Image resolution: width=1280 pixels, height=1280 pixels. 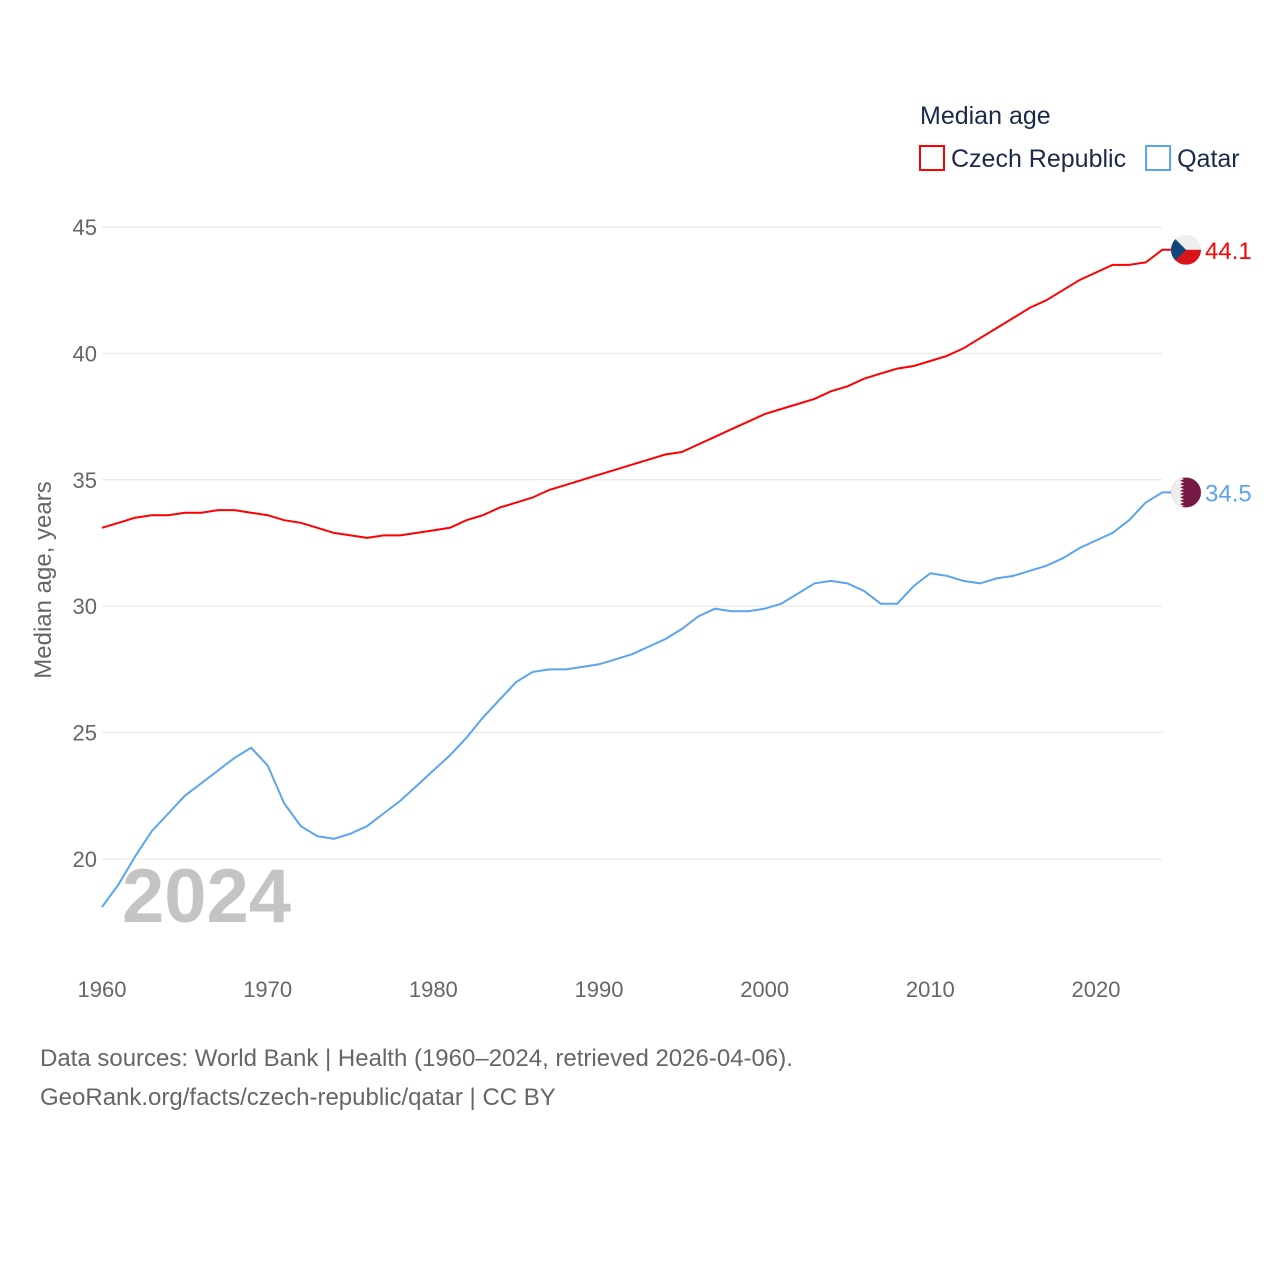 What do you see at coordinates (930, 989) in the screenshot?
I see `x-tick-label: 2010` at bounding box center [930, 989].